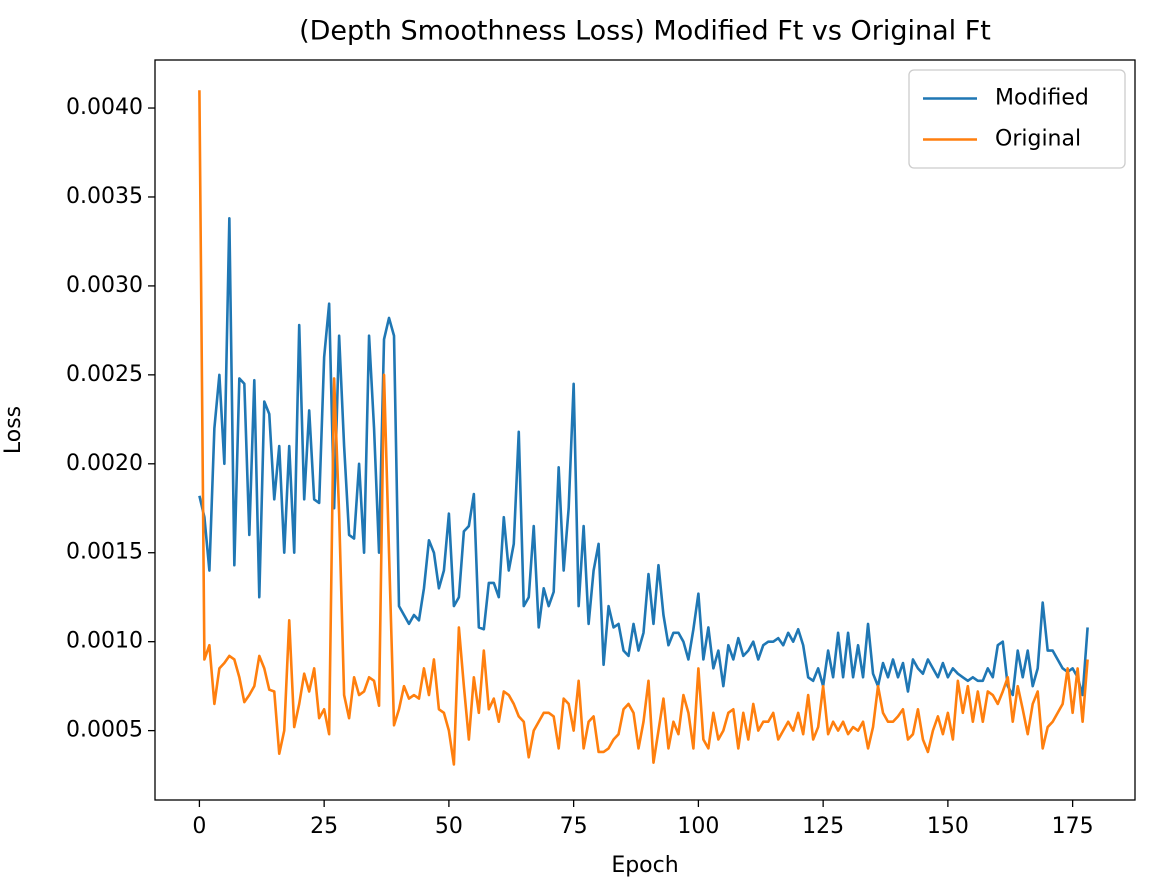 The height and width of the screenshot is (890, 1174). Describe the element at coordinates (1042, 98) in the screenshot. I see `legend-label: Modified` at that location.